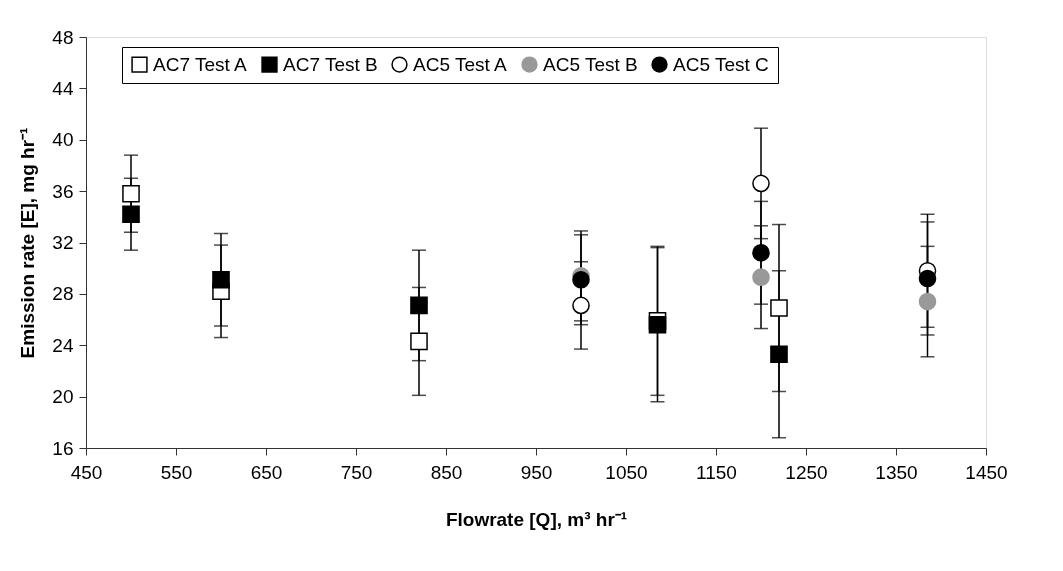 The image size is (1063, 571). I want to click on legend-label: AC5 Test B, so click(590, 64).